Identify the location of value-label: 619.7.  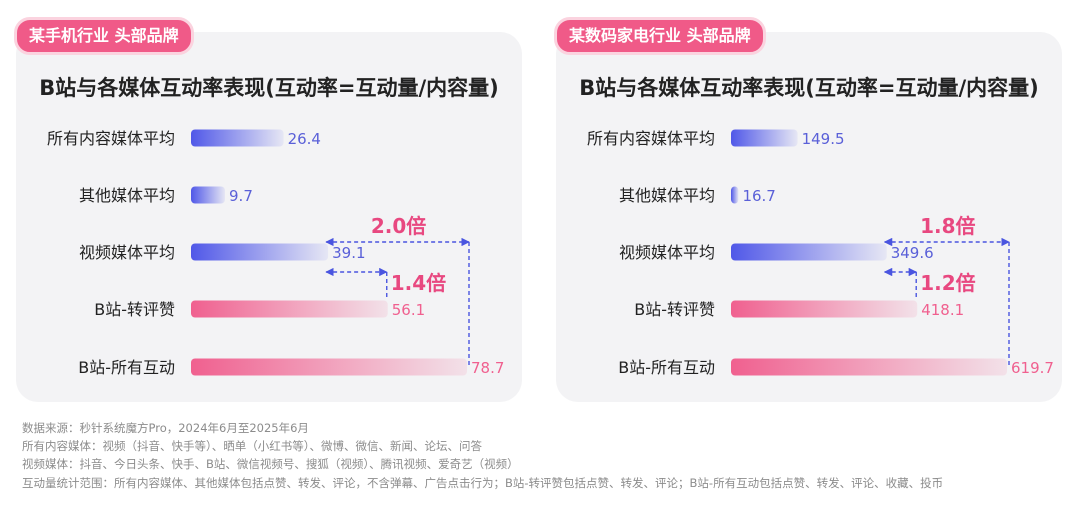
(1032, 368).